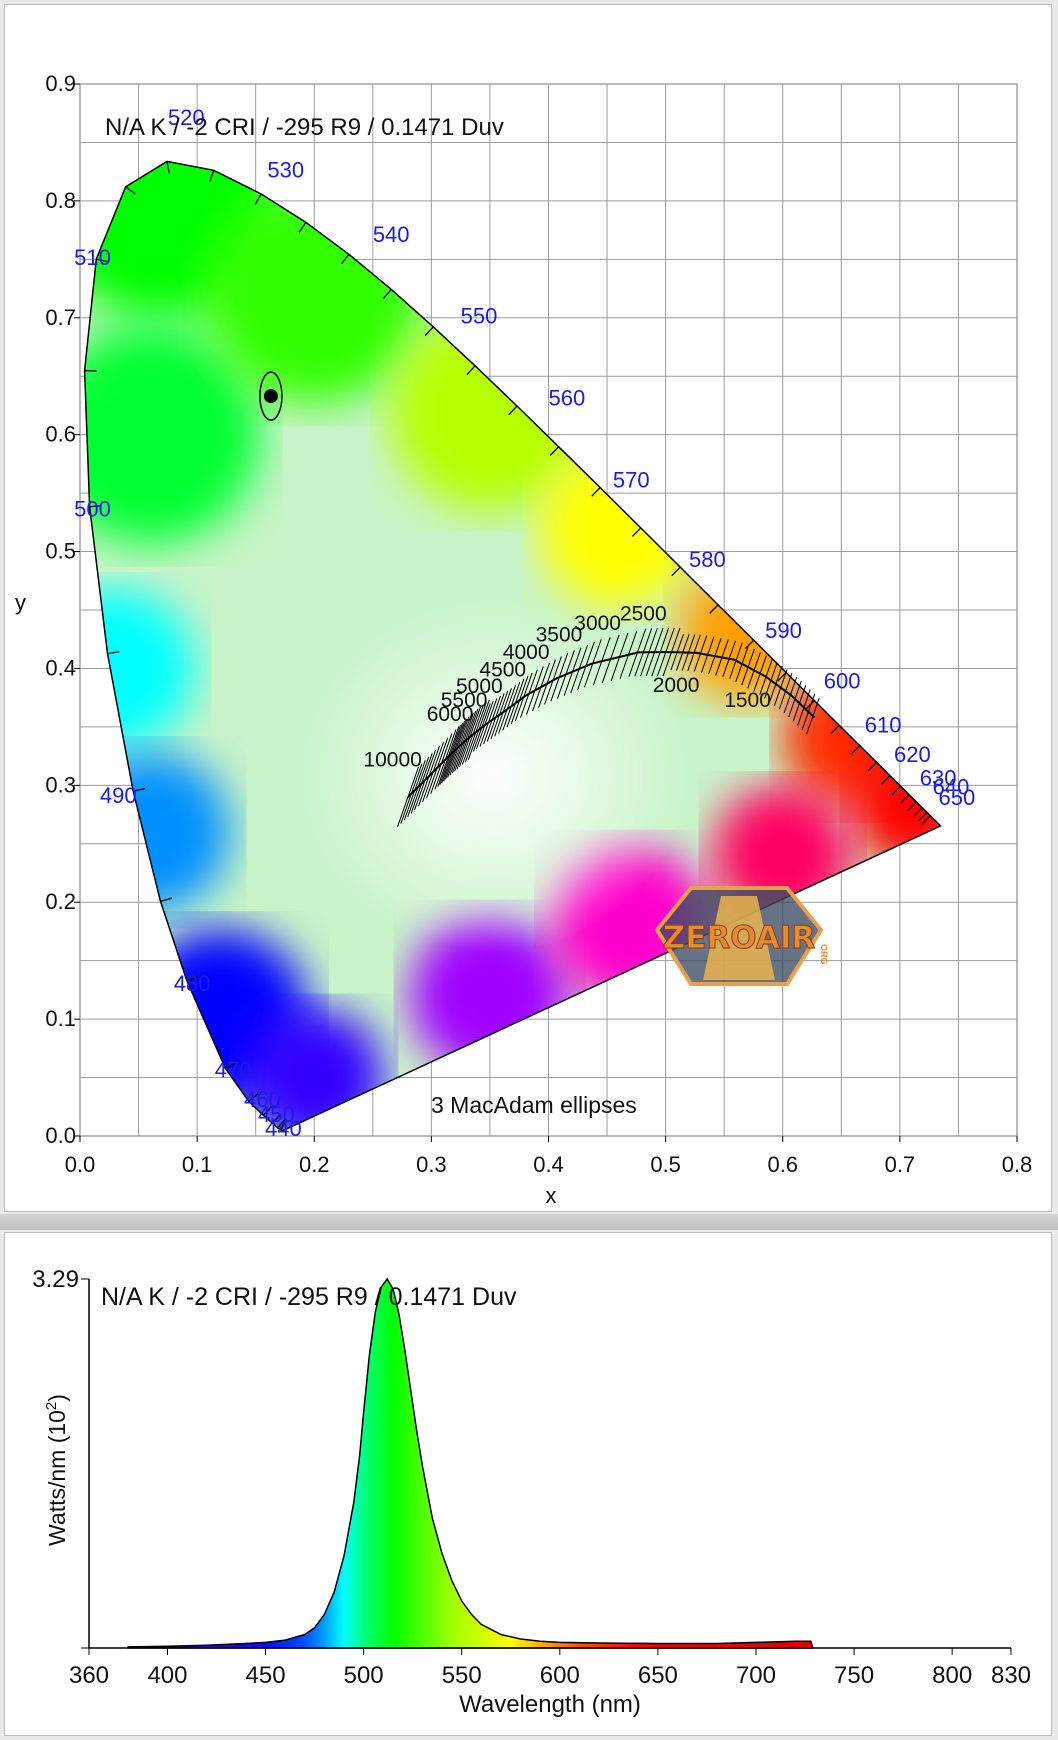 This screenshot has width=1058, height=1740. What do you see at coordinates (747, 700) in the screenshot?
I see `cct-label-1500: 1500` at bounding box center [747, 700].